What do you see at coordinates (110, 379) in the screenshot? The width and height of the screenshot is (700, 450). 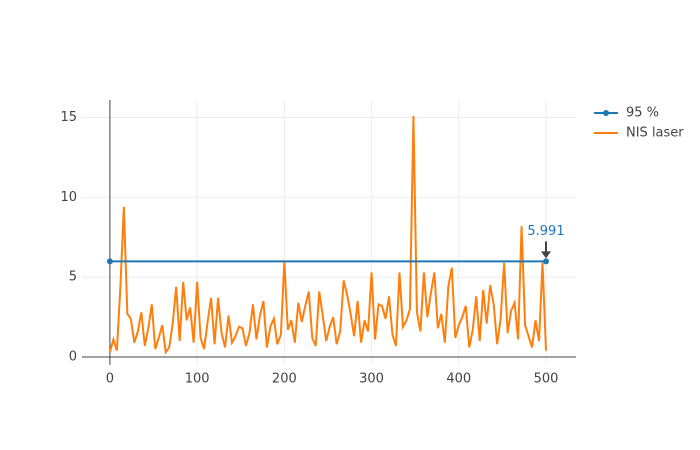 I see `x-tick-label: 0` at bounding box center [110, 379].